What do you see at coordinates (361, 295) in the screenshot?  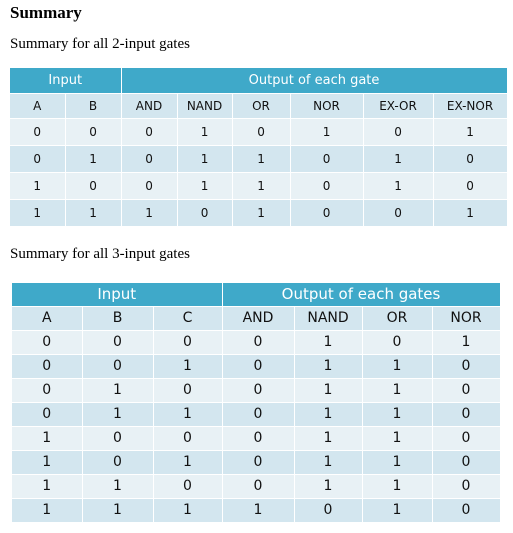 I see `group-header: Output of each gates` at bounding box center [361, 295].